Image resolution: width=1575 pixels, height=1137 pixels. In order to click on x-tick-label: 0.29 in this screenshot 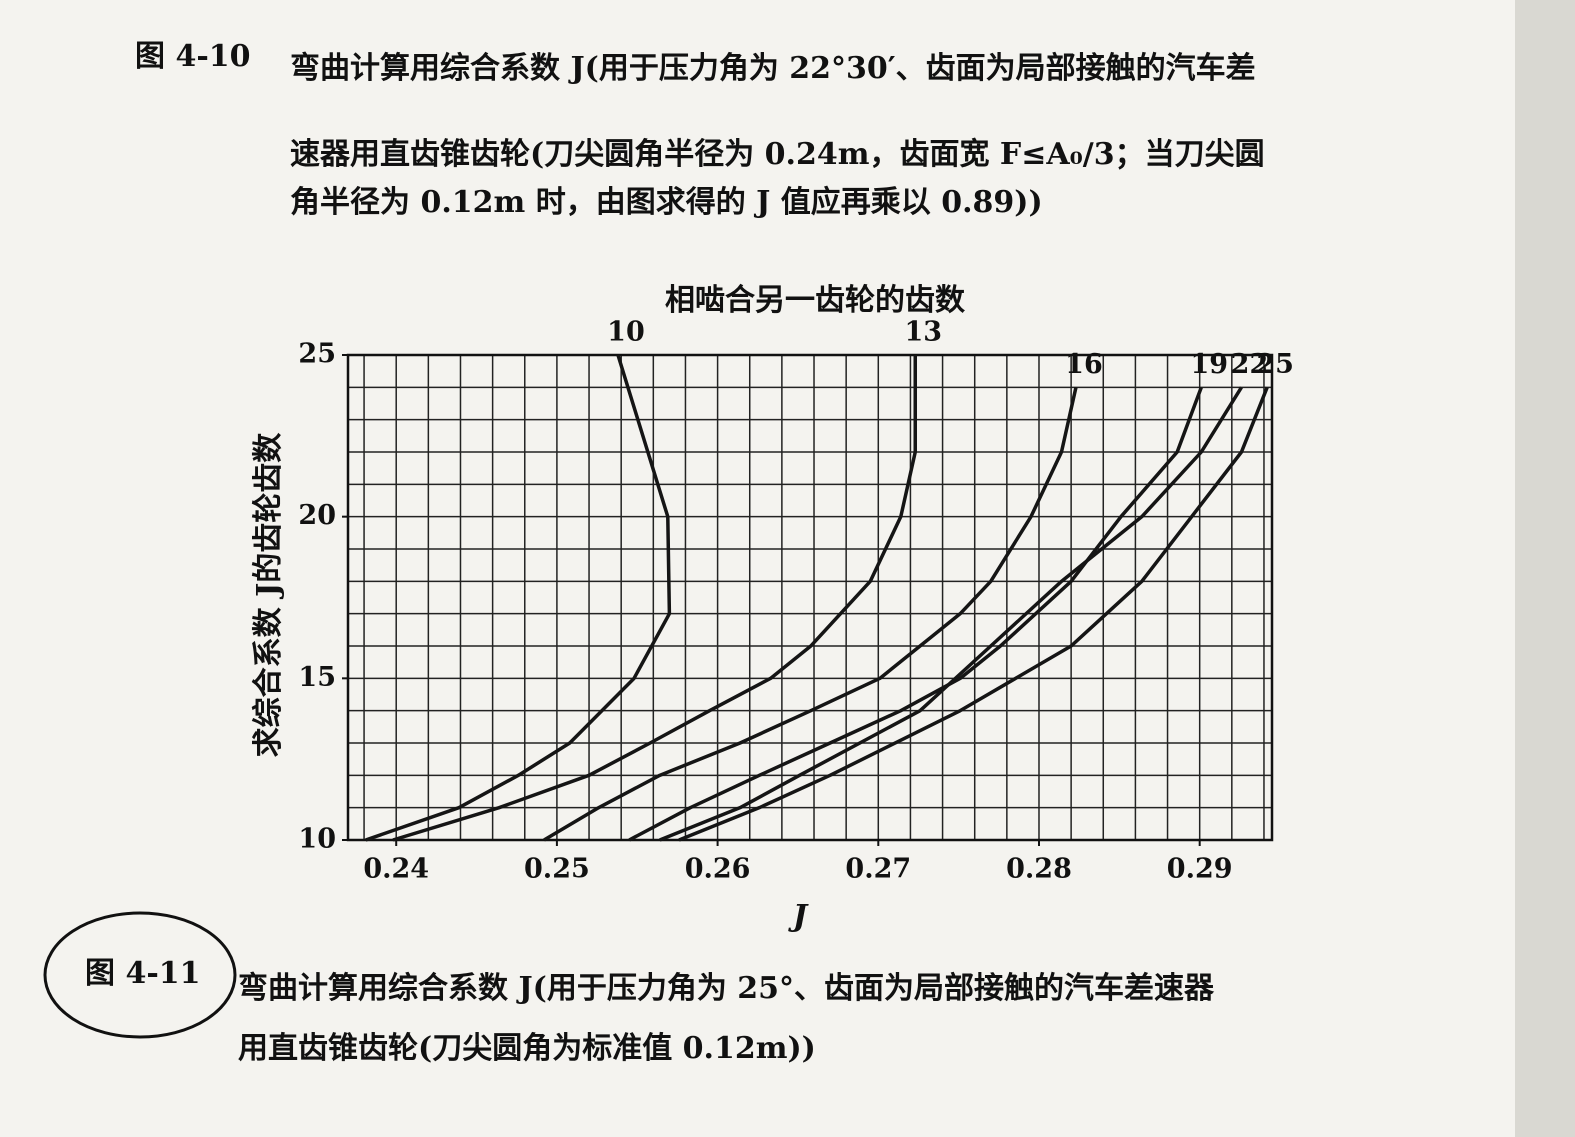, I will do `click(1200, 869)`.